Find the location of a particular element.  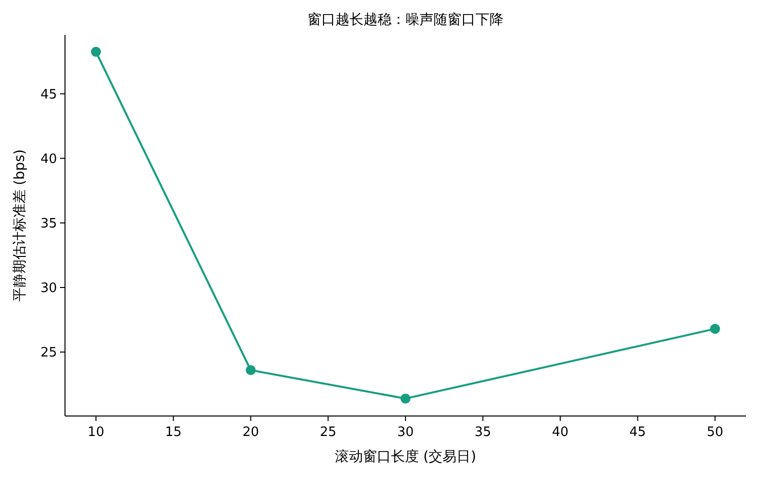

y-axis-title: 平静期估计标准差 (bps) is located at coordinates (20, 225).